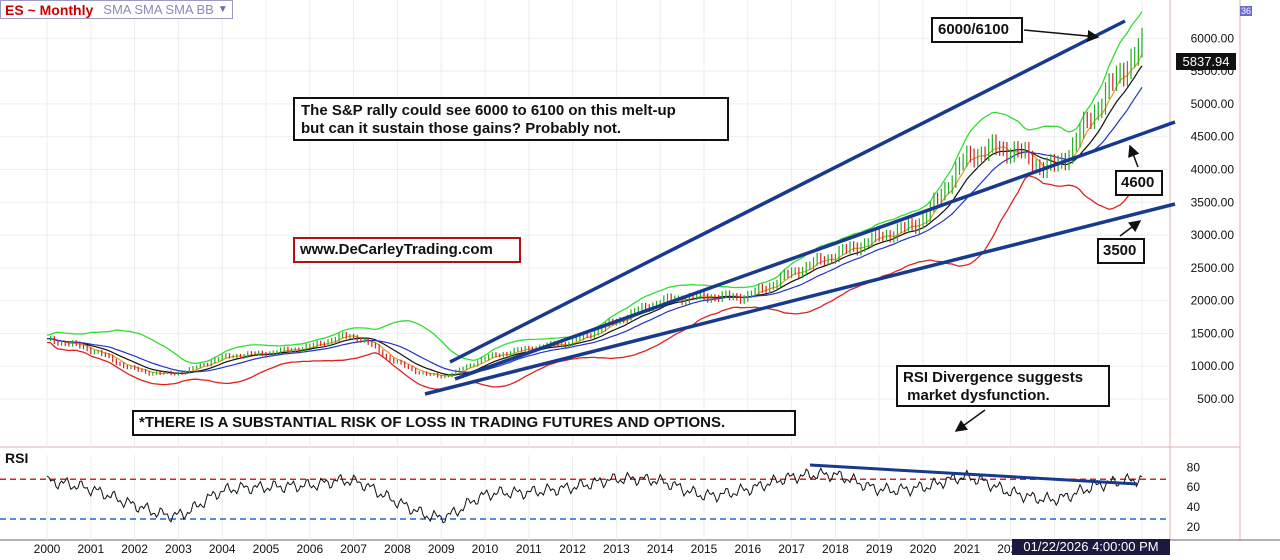 The height and width of the screenshot is (560, 1280). I want to click on support1-label-box: 4600, so click(1139, 183).